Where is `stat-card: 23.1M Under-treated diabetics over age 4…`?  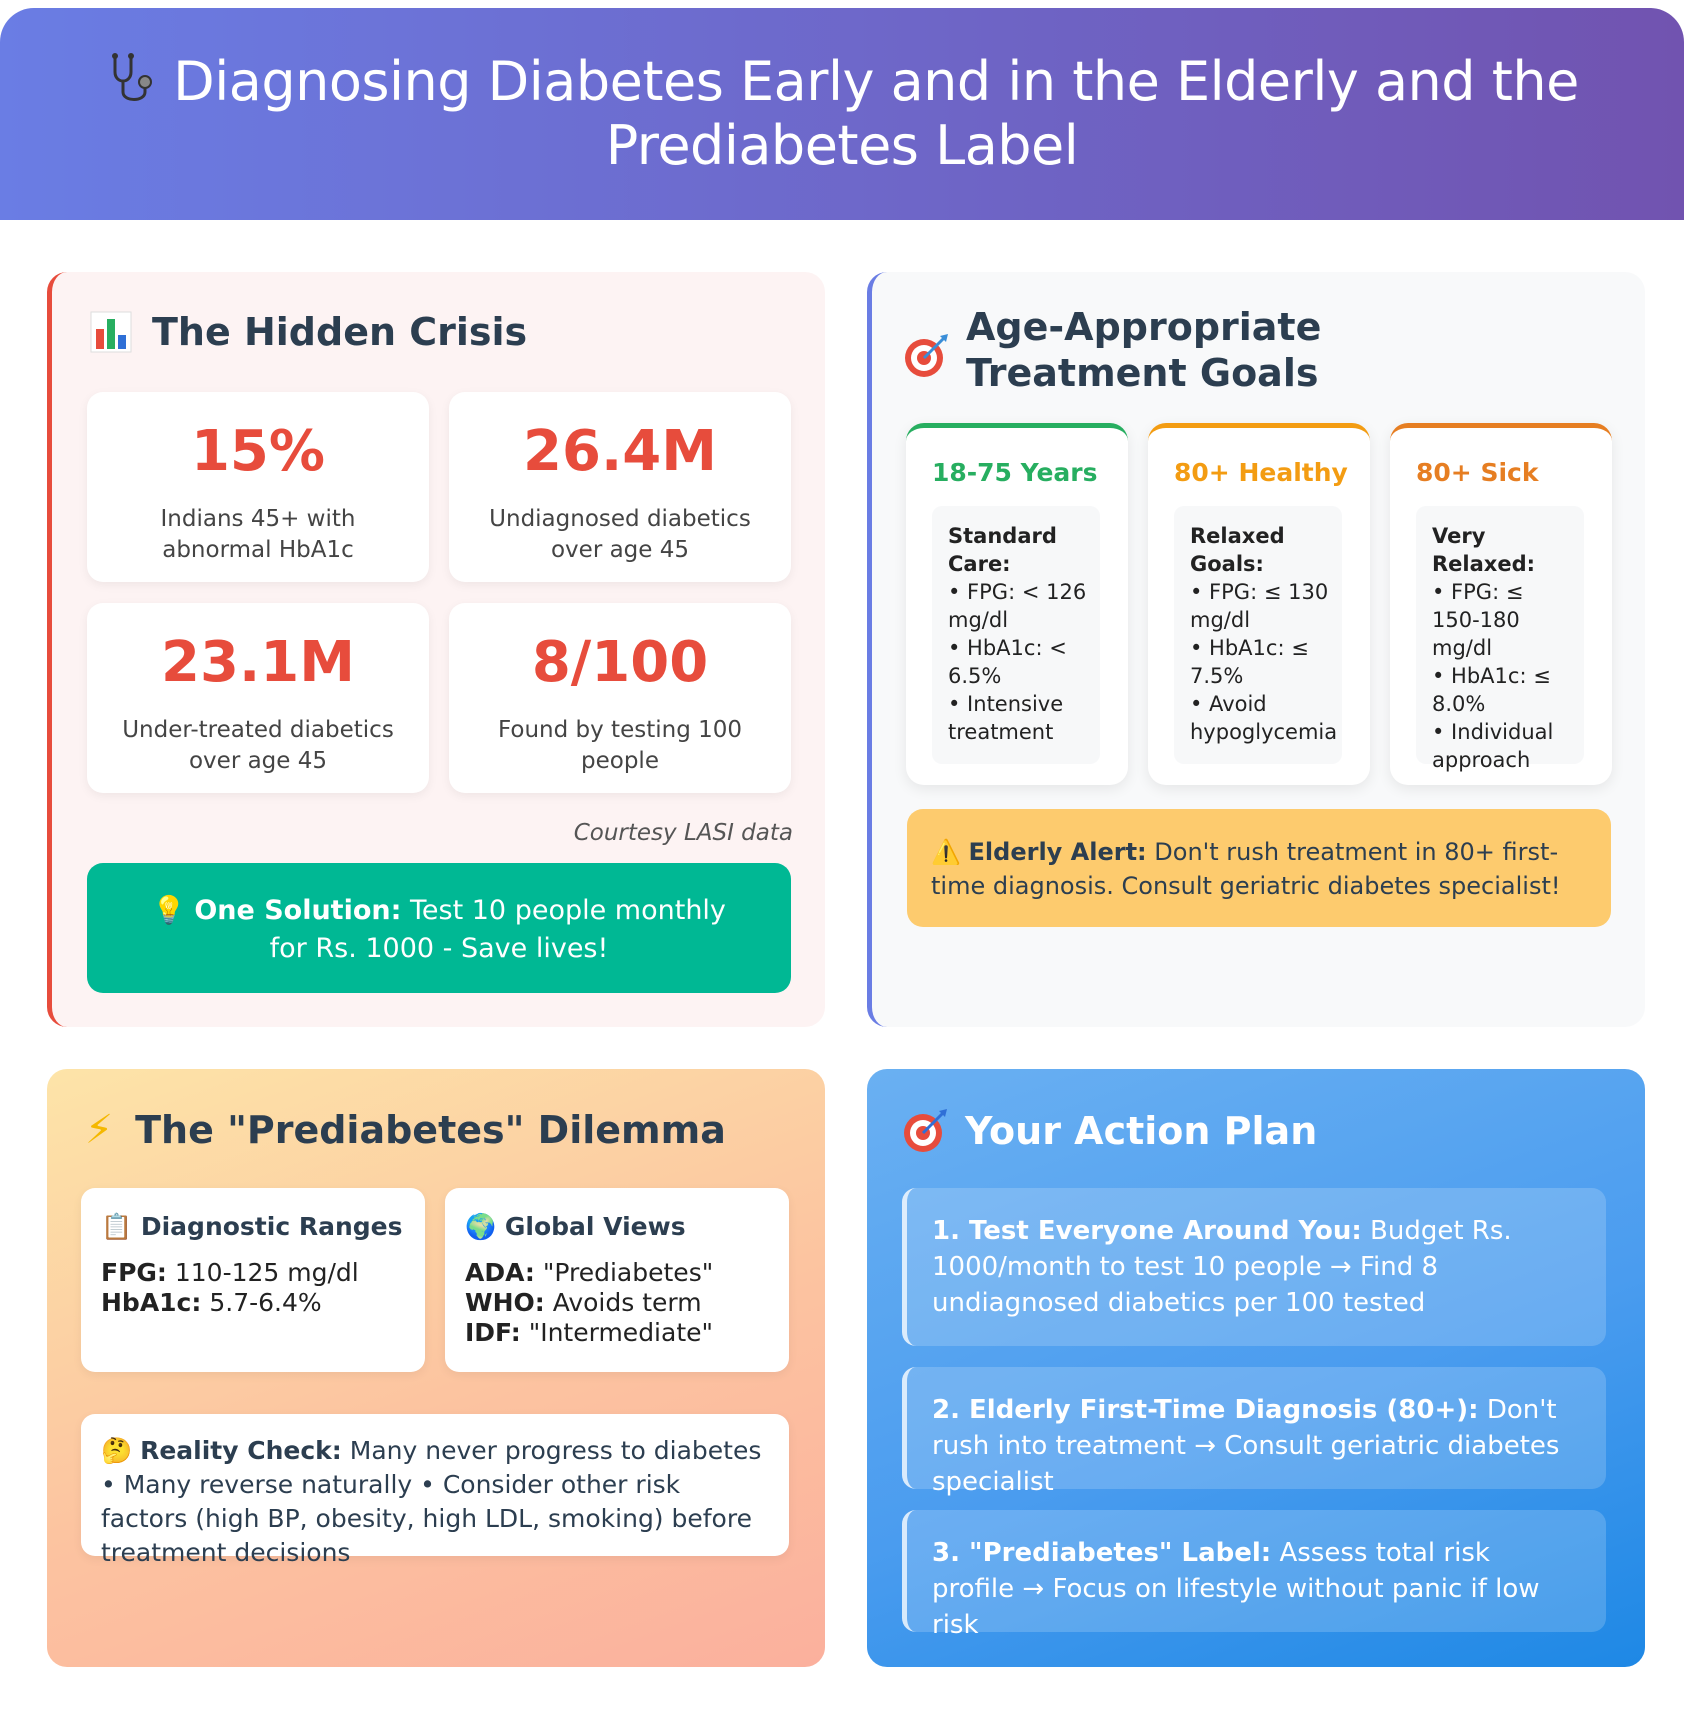
stat-card: 23.1M Under-treated diabetics over age 4… is located at coordinates (258, 698).